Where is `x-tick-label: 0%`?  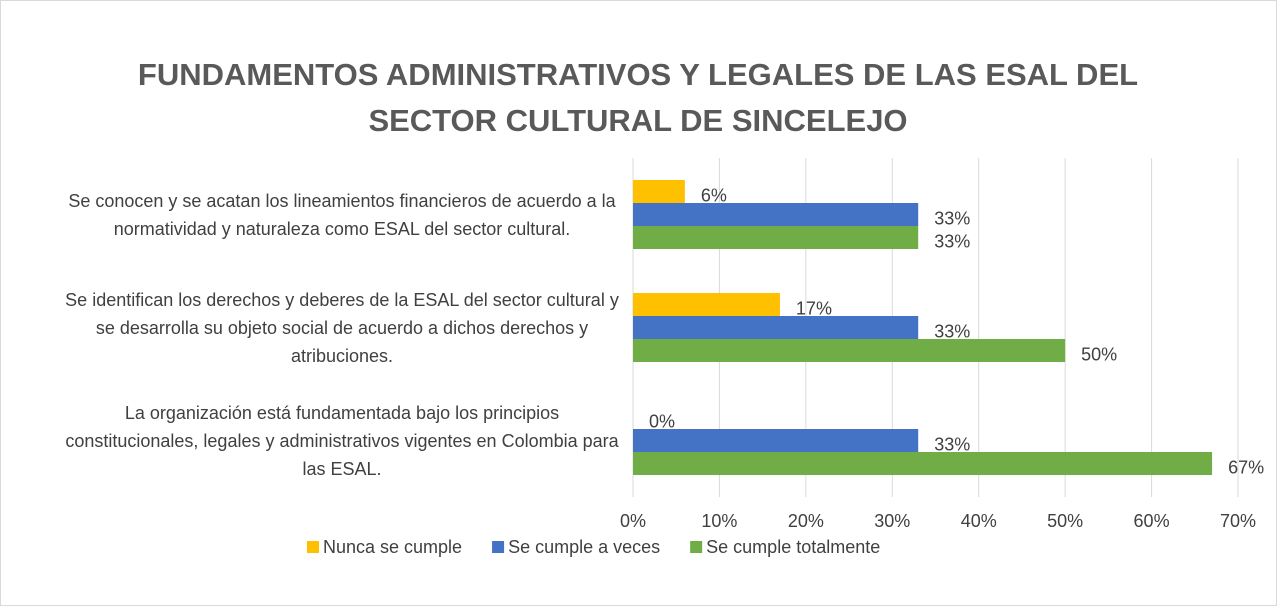 x-tick-label: 0% is located at coordinates (633, 521).